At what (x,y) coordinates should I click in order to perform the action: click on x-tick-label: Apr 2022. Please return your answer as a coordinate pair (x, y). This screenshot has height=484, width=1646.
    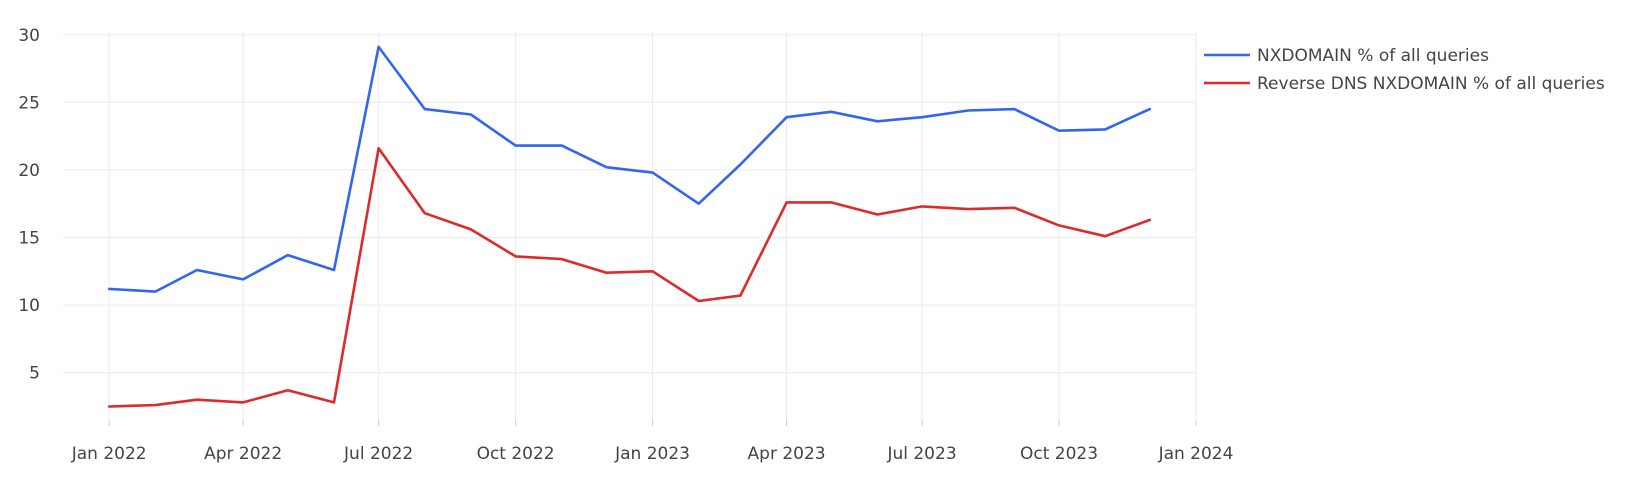
    Looking at the image, I should click on (243, 454).